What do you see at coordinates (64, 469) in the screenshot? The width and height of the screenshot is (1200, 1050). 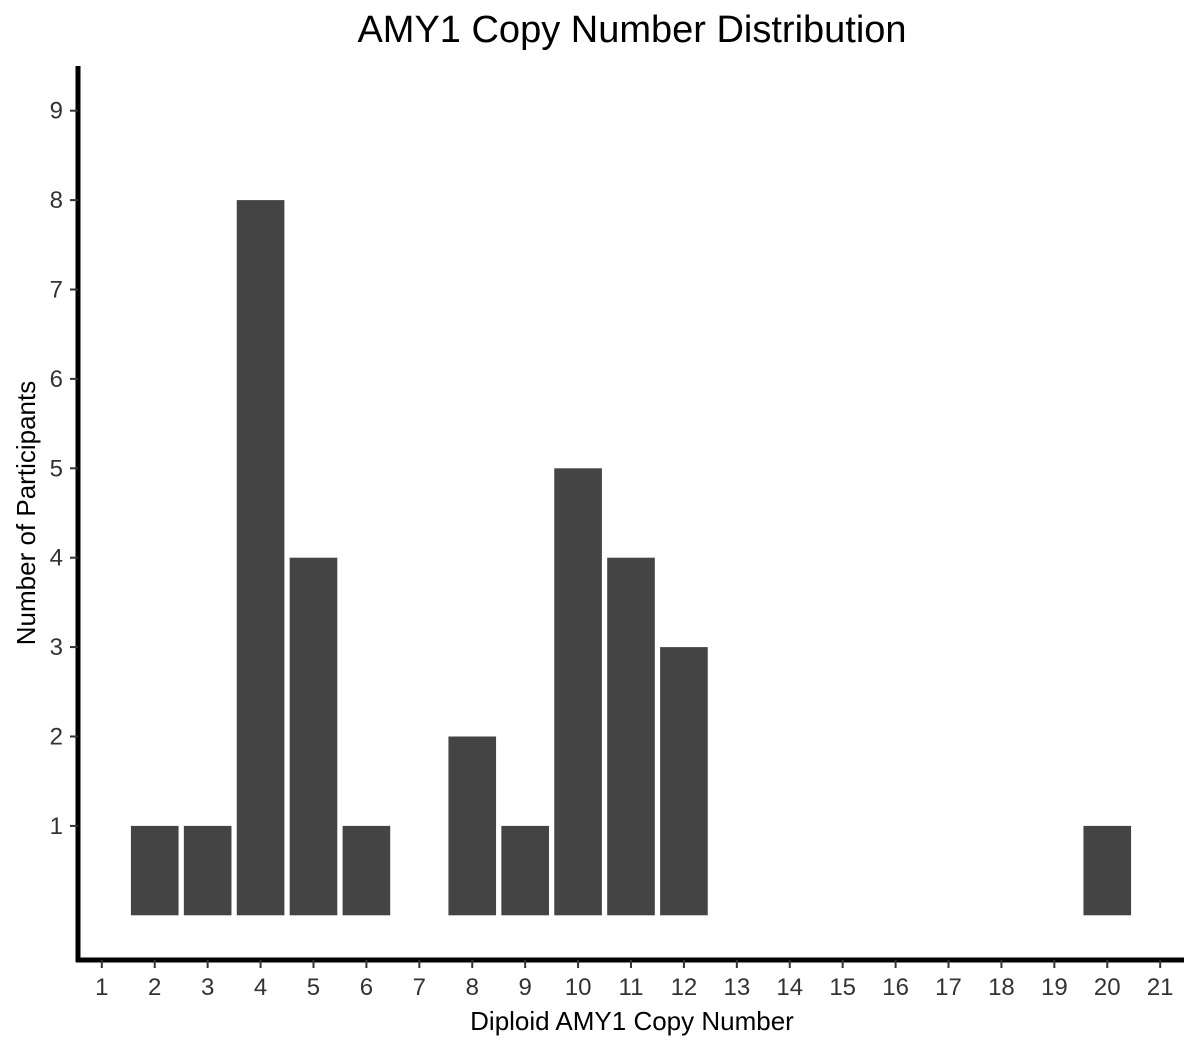 I see `y-ticks-group: 1 2 3 4 5 6 7 8 9` at bounding box center [64, 469].